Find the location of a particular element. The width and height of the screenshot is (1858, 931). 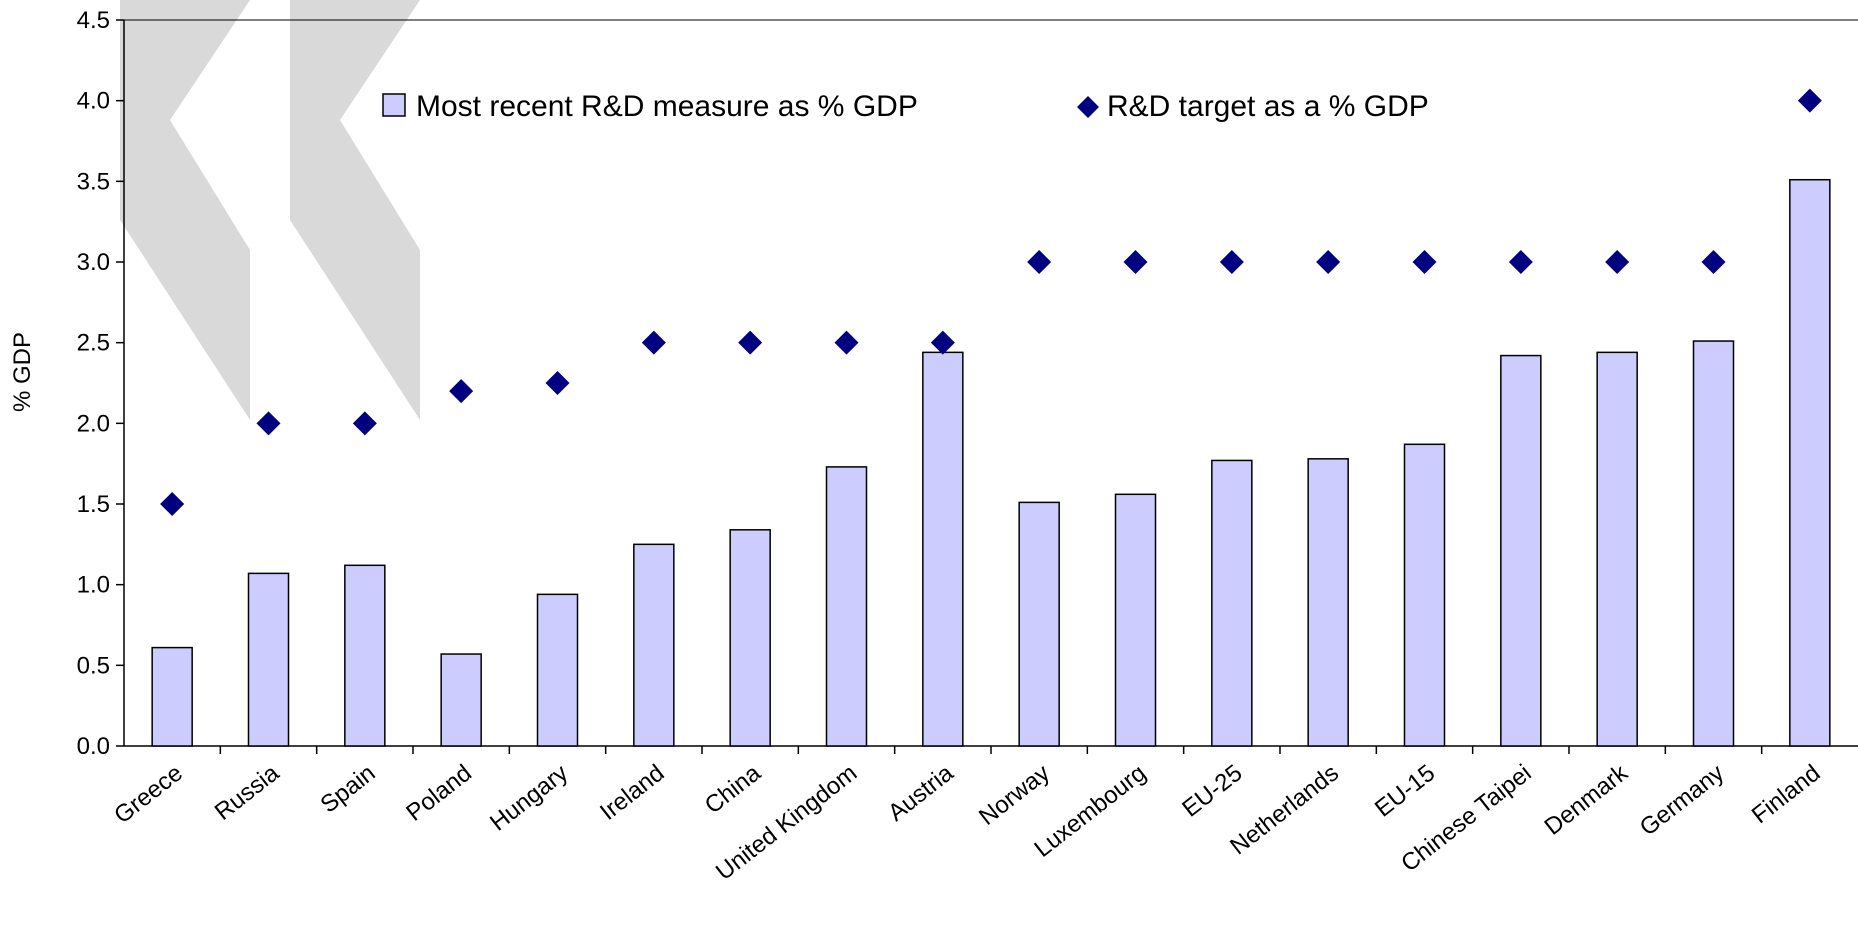

y-axis-title: % GDP is located at coordinates (22, 372).